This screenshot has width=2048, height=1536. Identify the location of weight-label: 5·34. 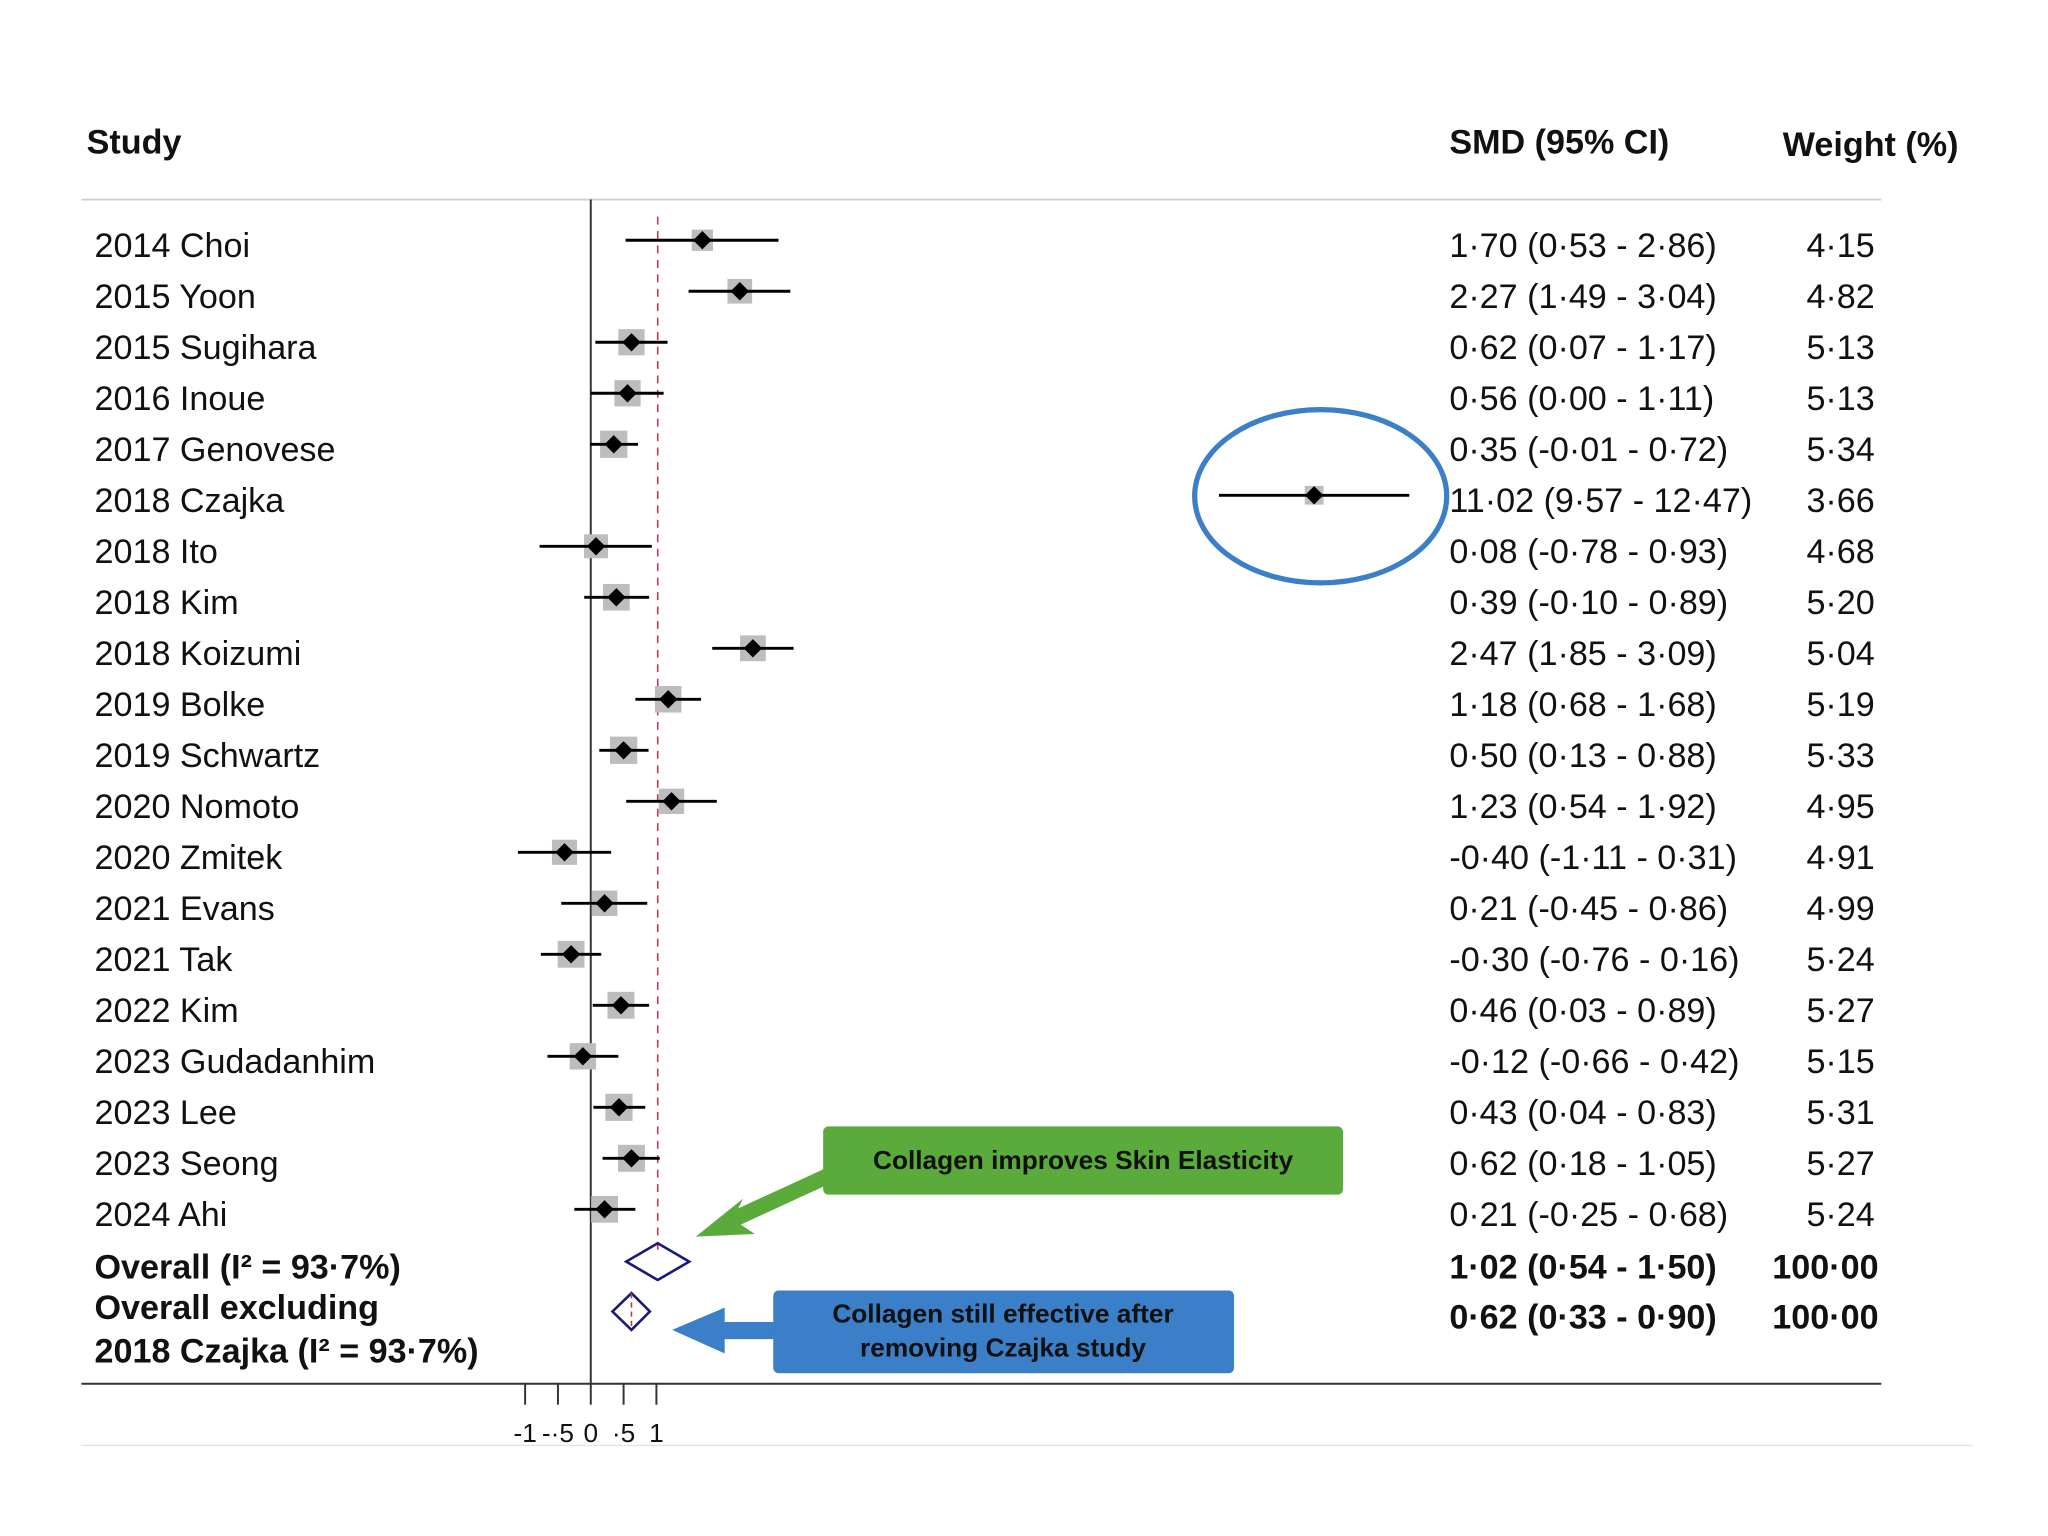
(1840, 450).